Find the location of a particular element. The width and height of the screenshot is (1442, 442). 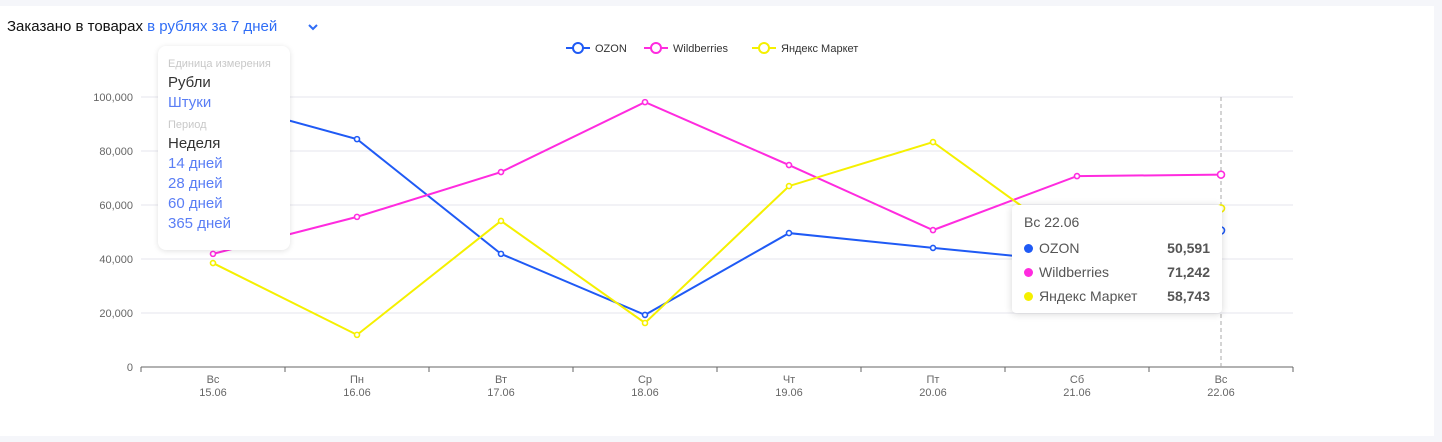

period-selector: в рублях за 7 дней is located at coordinates (212, 26).